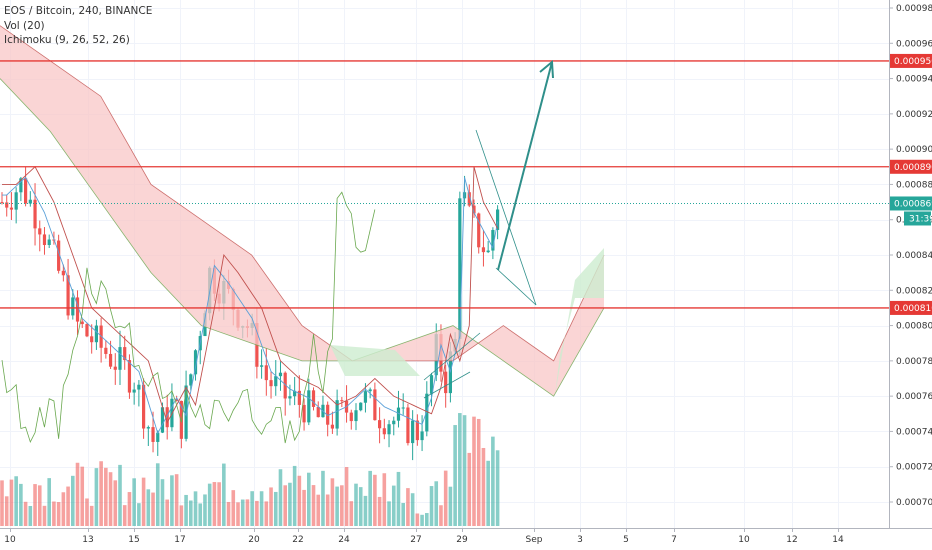  What do you see at coordinates (914, 468) in the screenshot?
I see `y-tick-label: 0.0007200` at bounding box center [914, 468].